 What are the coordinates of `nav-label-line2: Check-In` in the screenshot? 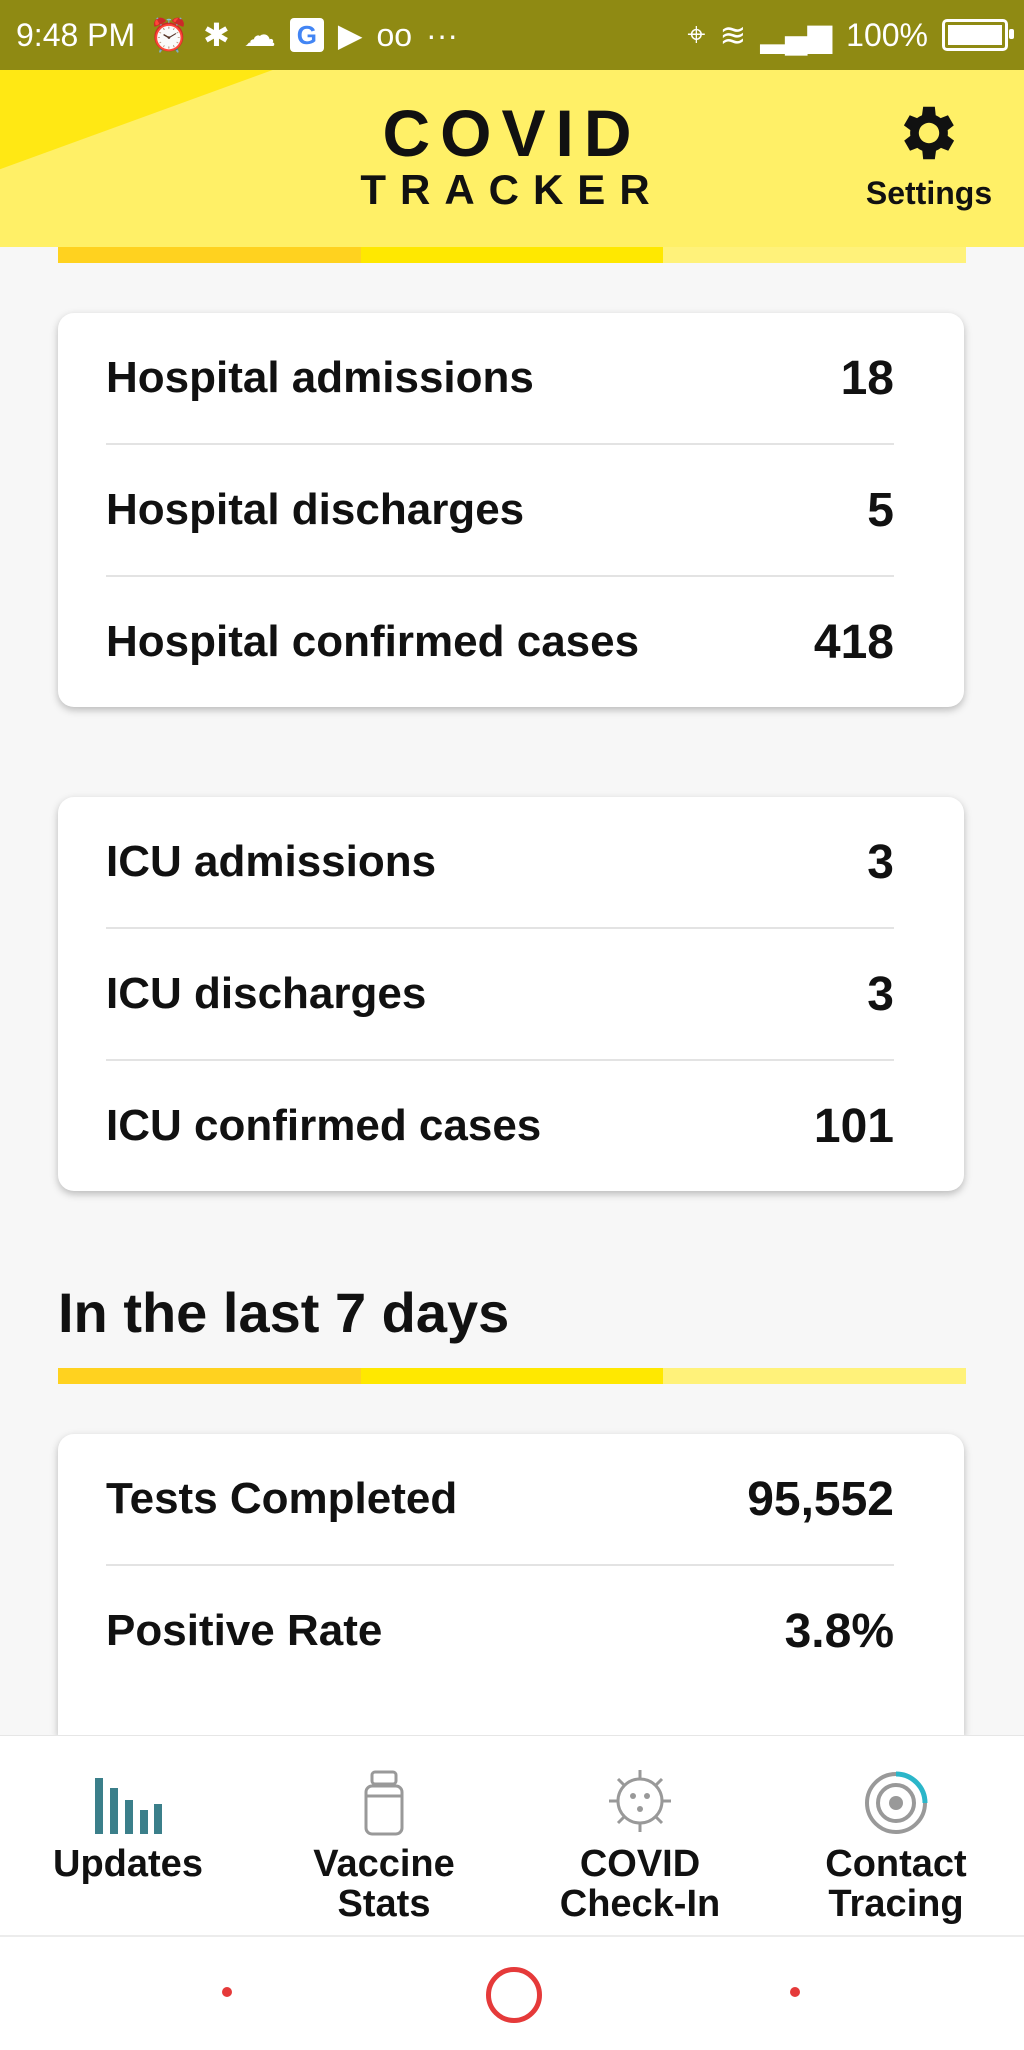 It's located at (640, 1904).